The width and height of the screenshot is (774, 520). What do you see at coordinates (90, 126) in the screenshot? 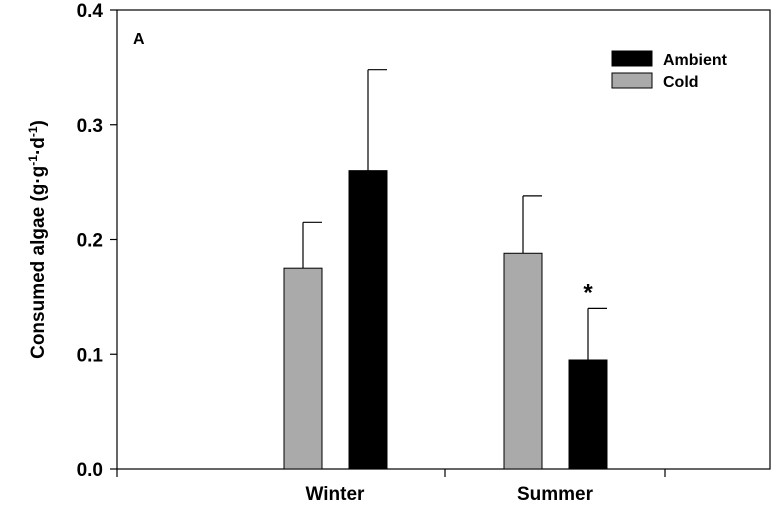
I see `y-tick-label: 0.3` at bounding box center [90, 126].